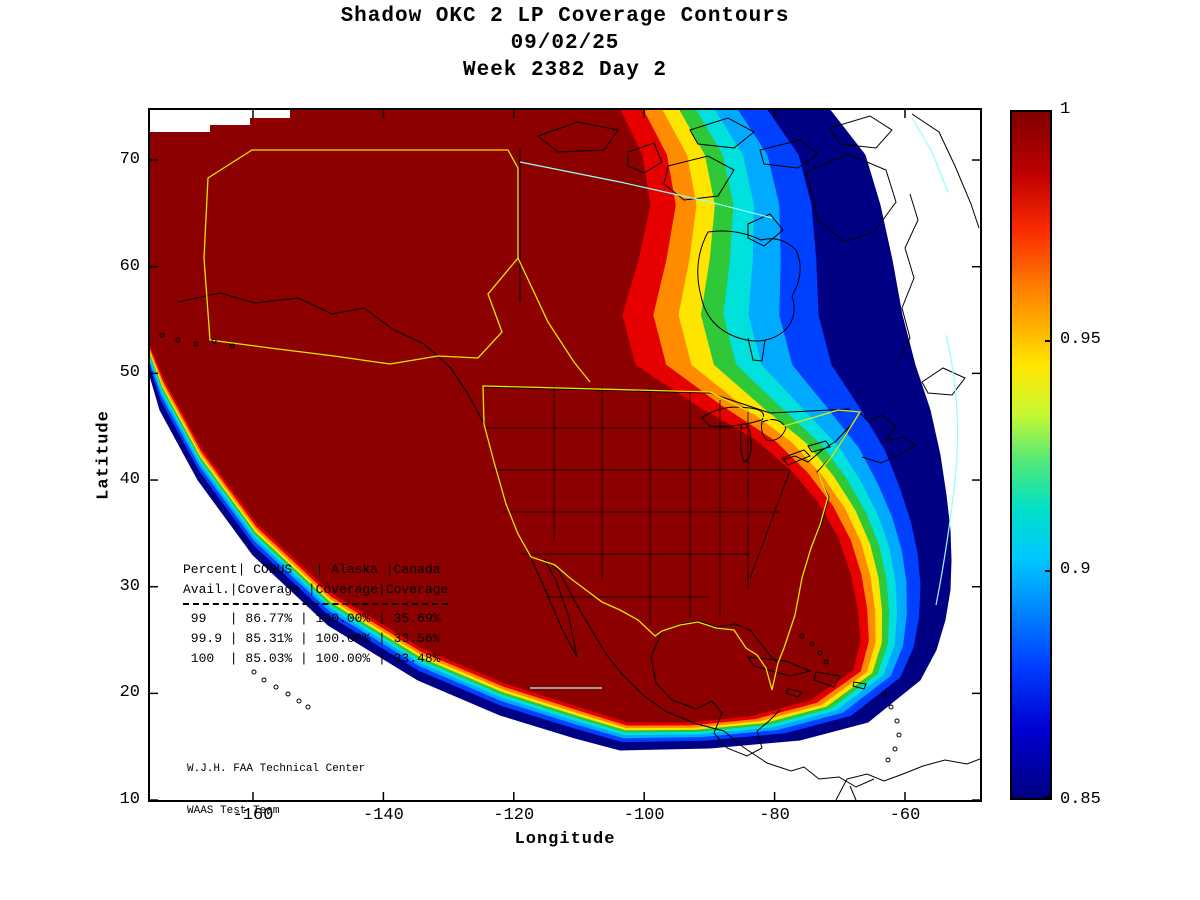 This screenshot has width=1200, height=900. What do you see at coordinates (276, 769) in the screenshot?
I see `credit-line-1: W.J.H. FAA Technical Center` at bounding box center [276, 769].